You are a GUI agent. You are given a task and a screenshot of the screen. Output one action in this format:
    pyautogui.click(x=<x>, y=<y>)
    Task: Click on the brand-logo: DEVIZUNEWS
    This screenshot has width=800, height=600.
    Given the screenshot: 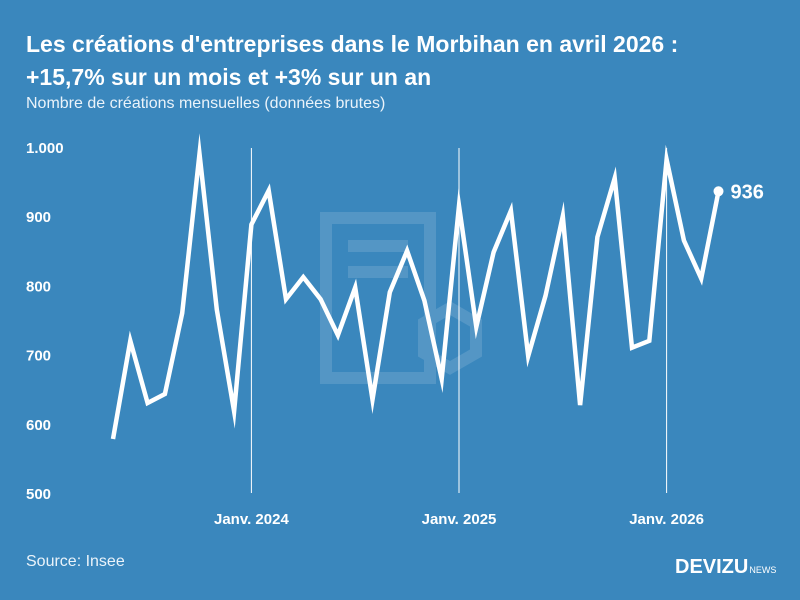 What is the action you would take?
    pyautogui.click(x=725, y=567)
    